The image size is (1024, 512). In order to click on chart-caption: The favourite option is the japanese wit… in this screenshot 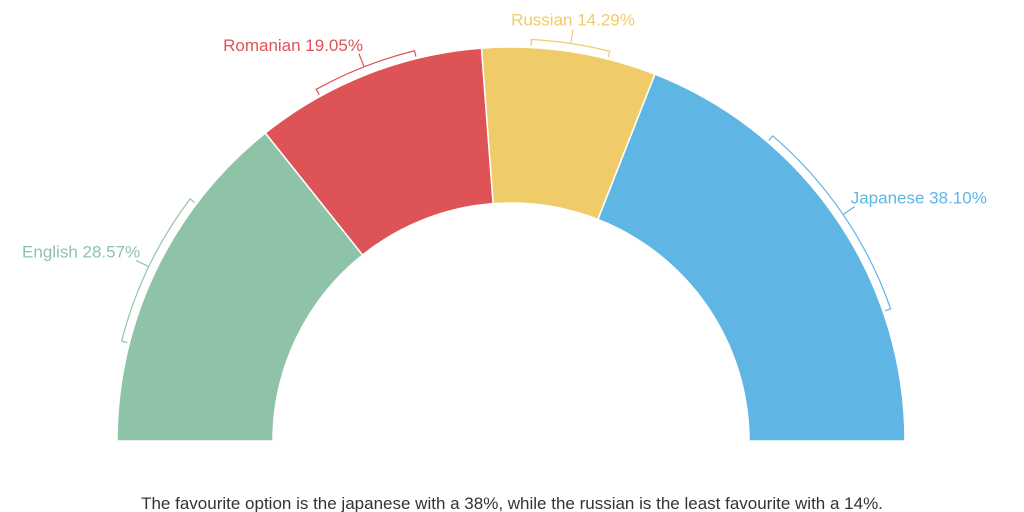, I will do `click(512, 503)`.